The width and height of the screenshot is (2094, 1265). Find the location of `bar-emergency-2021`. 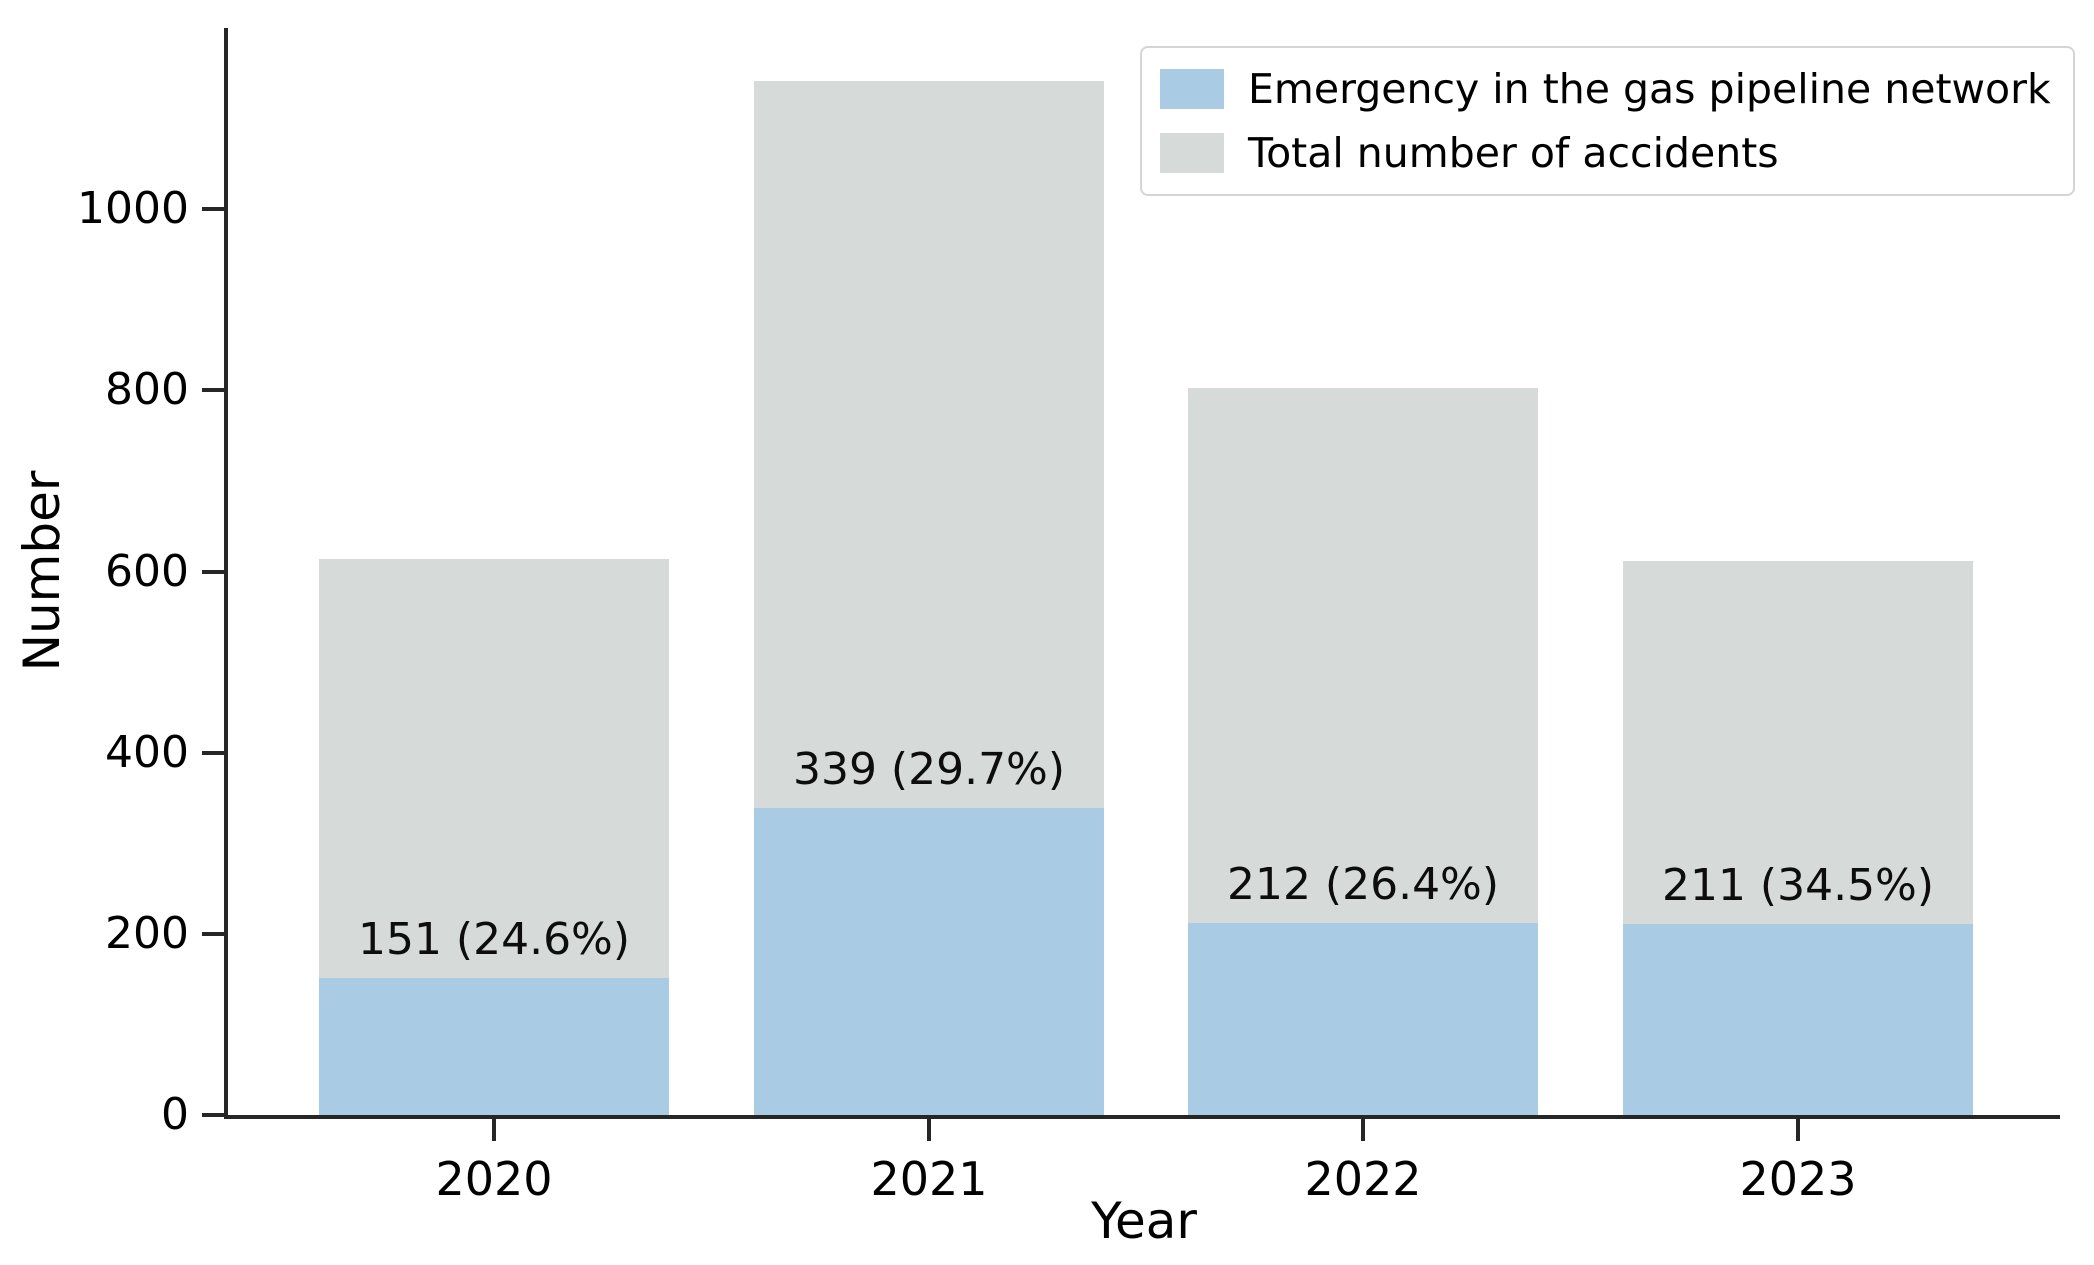

bar-emergency-2021 is located at coordinates (929, 961).